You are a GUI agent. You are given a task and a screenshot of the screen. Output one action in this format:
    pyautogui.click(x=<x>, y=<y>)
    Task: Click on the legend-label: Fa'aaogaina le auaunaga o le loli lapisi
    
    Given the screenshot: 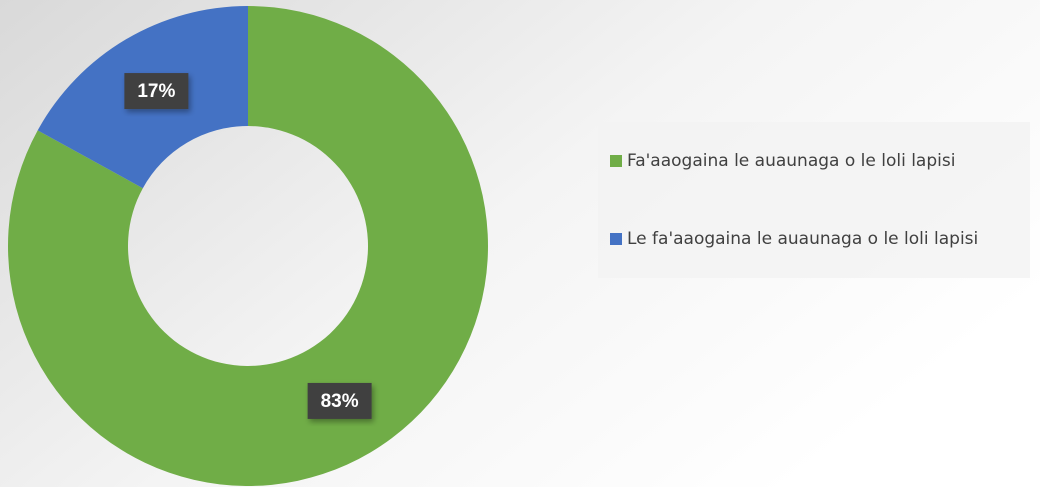 What is the action you would take?
    pyautogui.click(x=791, y=161)
    